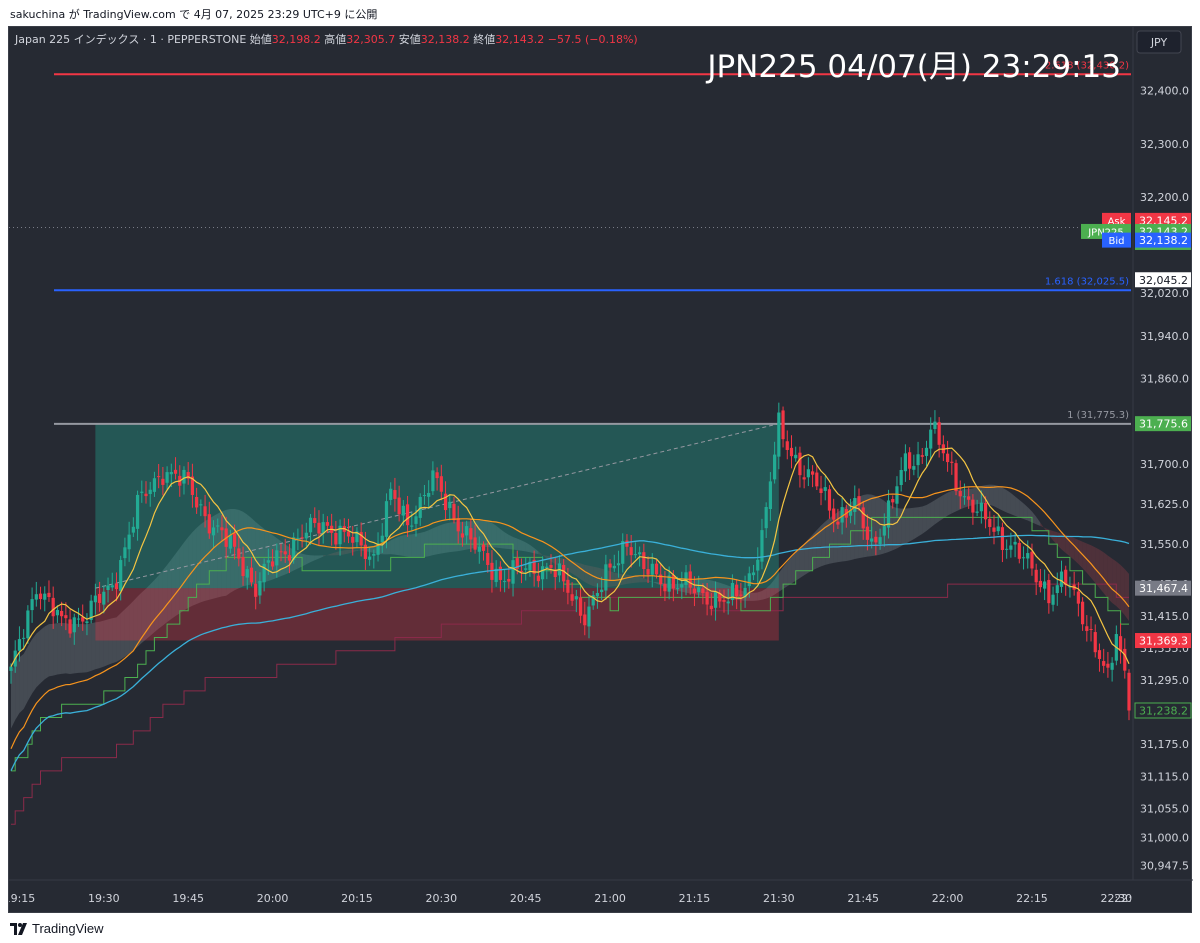 The image size is (1200, 943). I want to click on currency-button: JPY, so click(1159, 42).